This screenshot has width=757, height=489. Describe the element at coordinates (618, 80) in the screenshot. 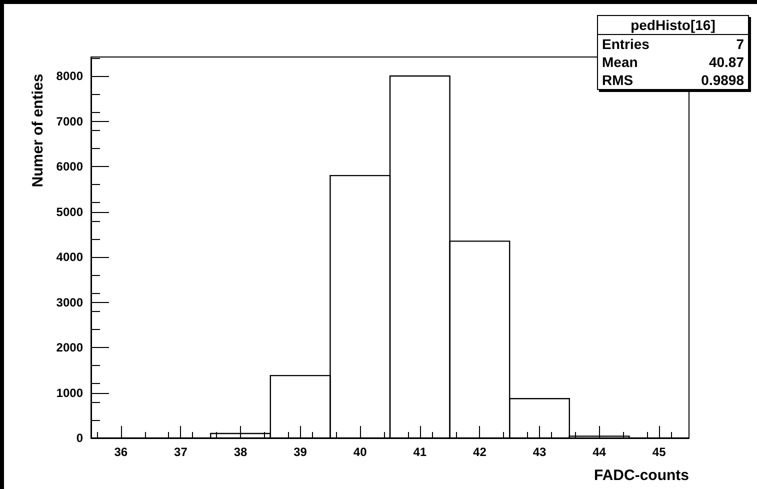

I see `annotation: RMS` at that location.